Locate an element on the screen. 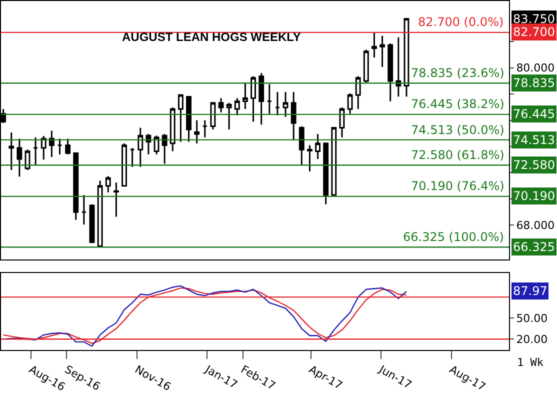  ref-line-label: 78.835 (23.6%) is located at coordinates (457, 73).